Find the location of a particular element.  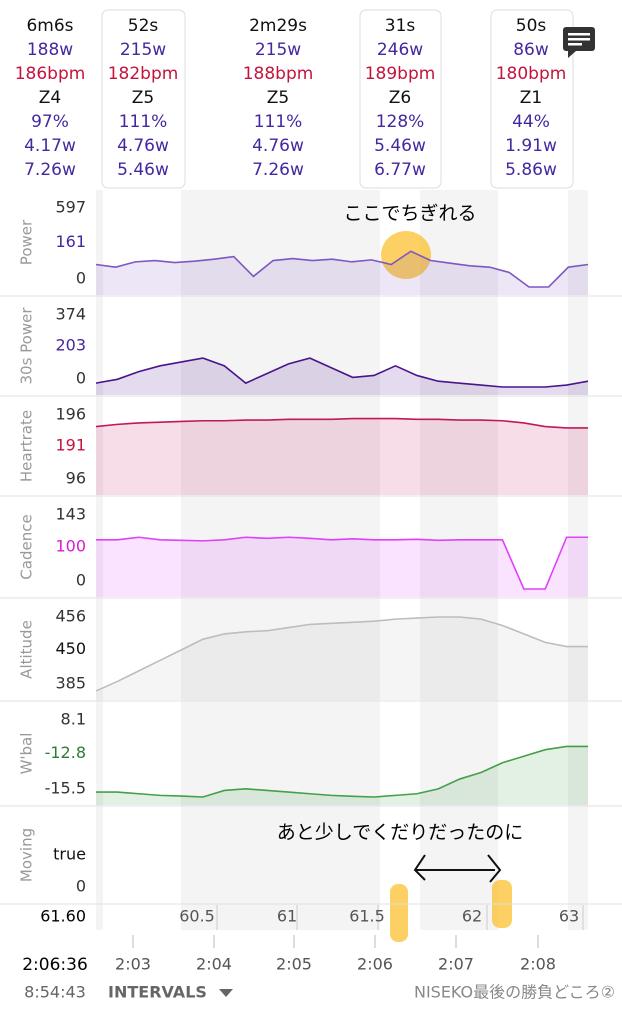

axis-max: 8.1 is located at coordinates (73, 719).